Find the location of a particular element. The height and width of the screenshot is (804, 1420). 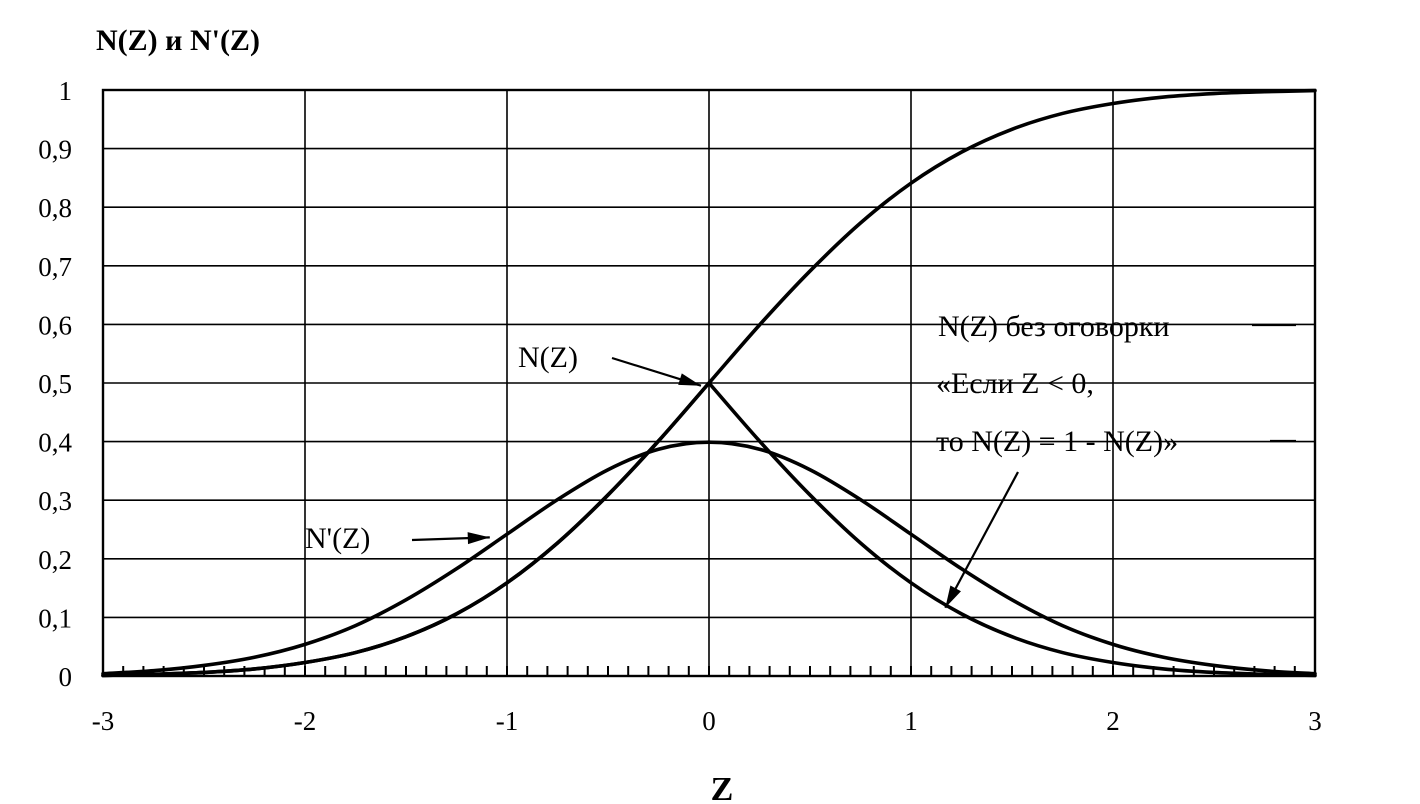

chart-title: N(Z) и N'(Z) is located at coordinates (178, 40).